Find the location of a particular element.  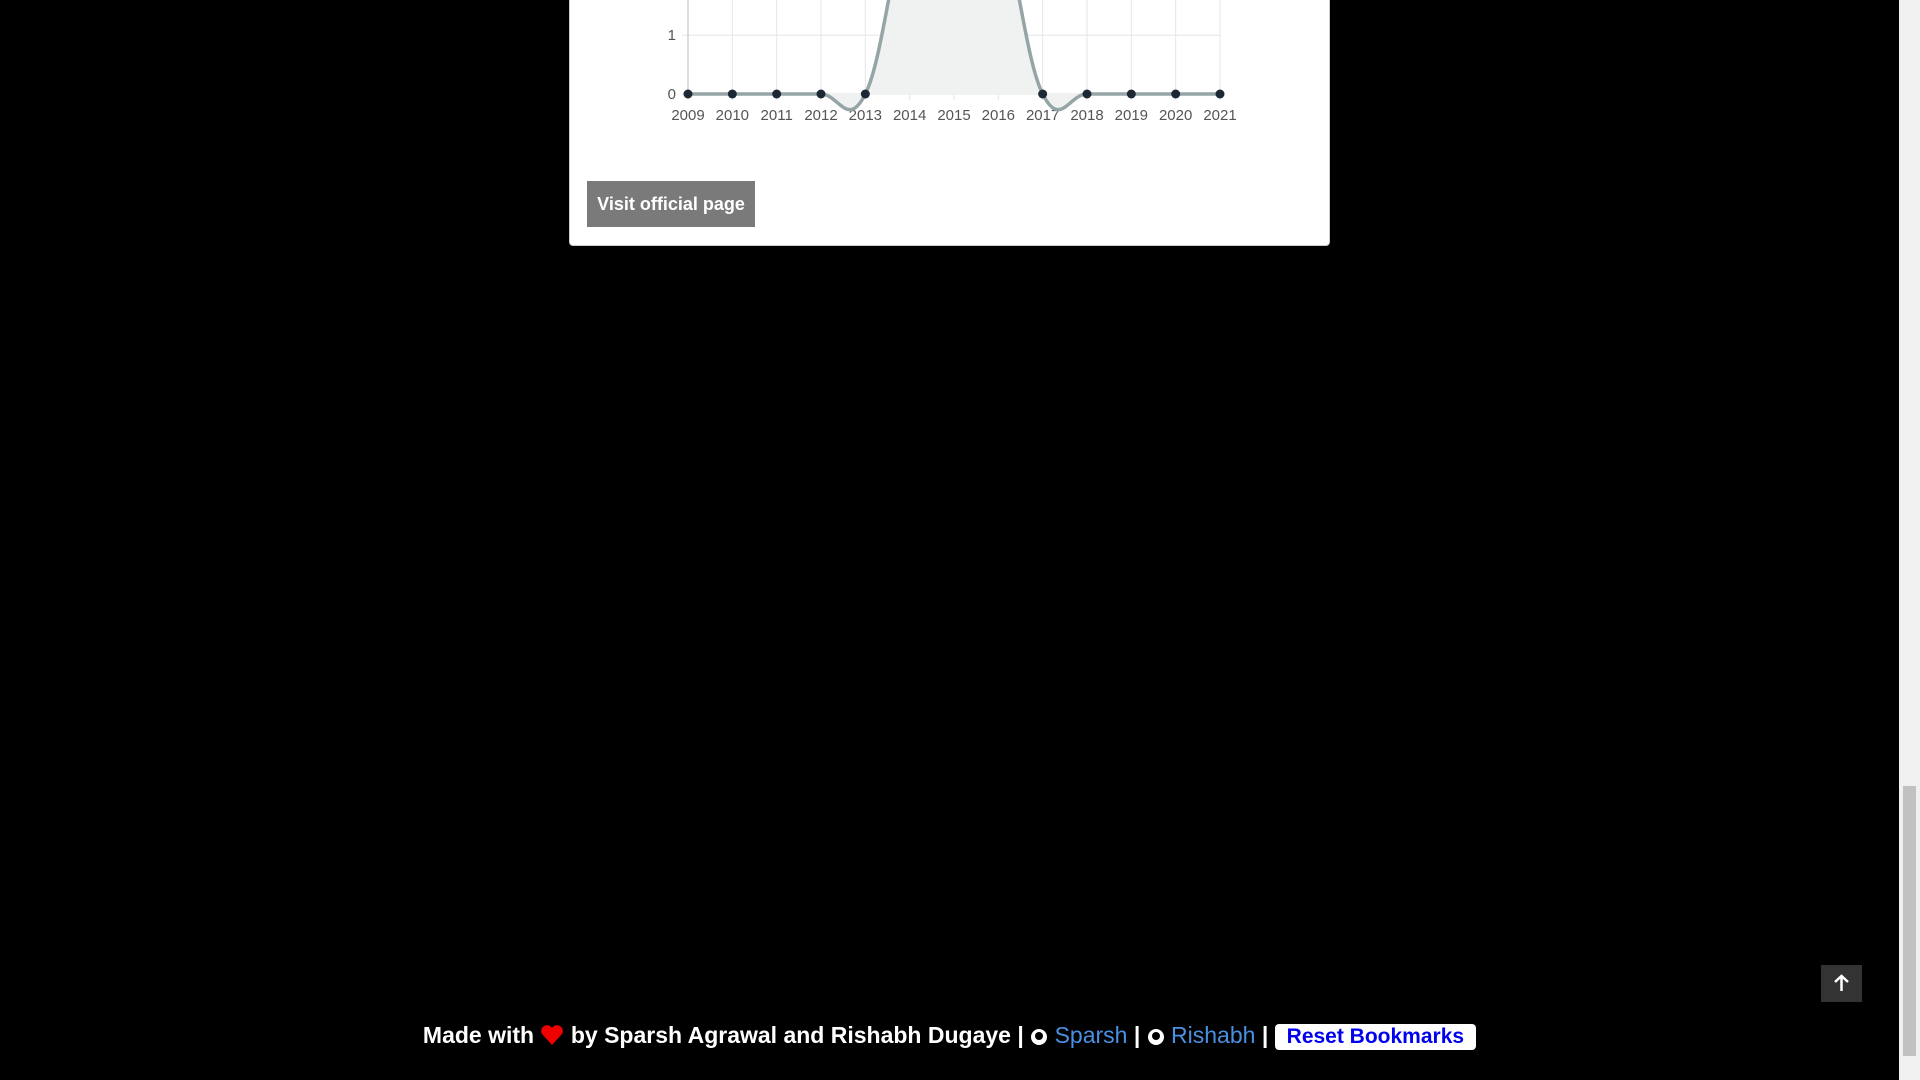

x-tick-label: 2016 is located at coordinates (998, 115).